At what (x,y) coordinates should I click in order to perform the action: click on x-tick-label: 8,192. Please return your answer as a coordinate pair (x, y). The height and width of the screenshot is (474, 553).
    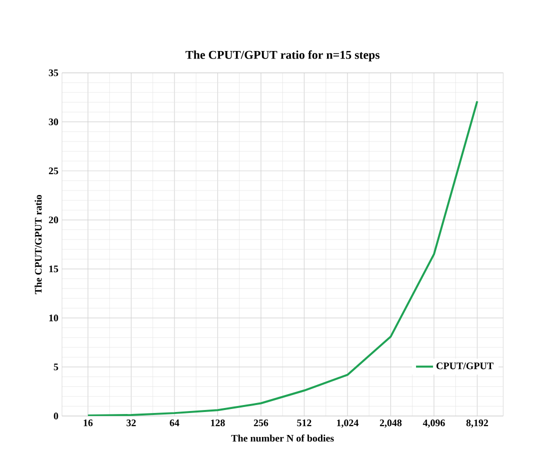
    Looking at the image, I should click on (477, 424).